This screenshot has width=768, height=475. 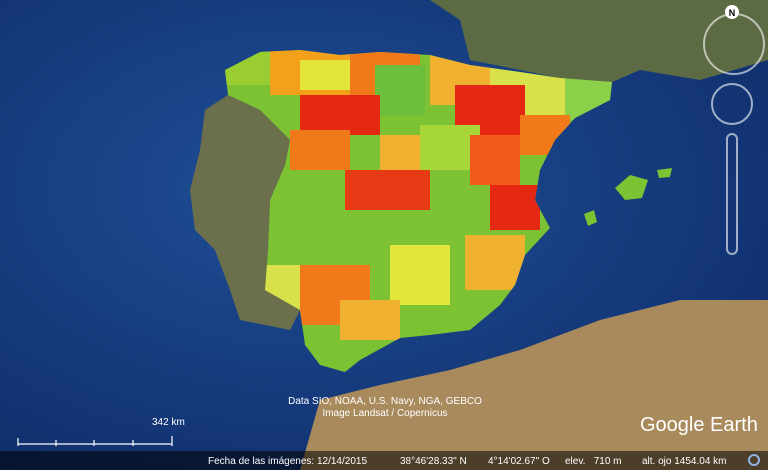 I want to click on scale-bar, so click(x=95, y=441).